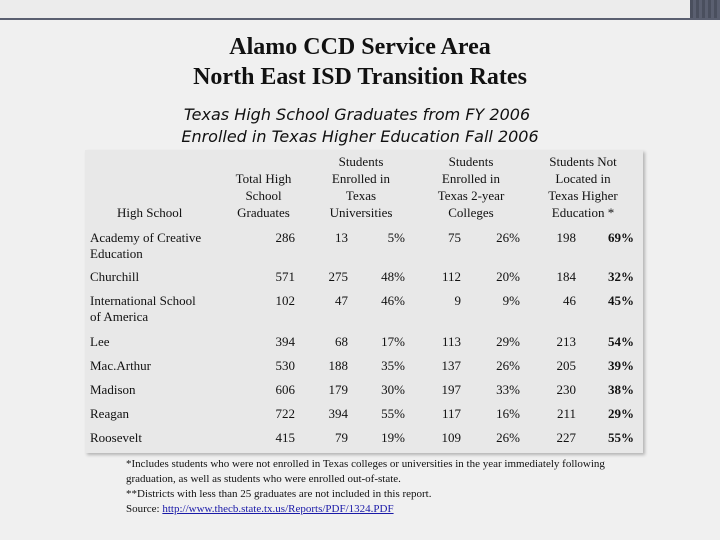 This screenshot has width=720, height=540. What do you see at coordinates (364, 368) in the screenshot?
I see `table-row: Mac.Arthur 530 188 35% 137 26% 205 39%` at bounding box center [364, 368].